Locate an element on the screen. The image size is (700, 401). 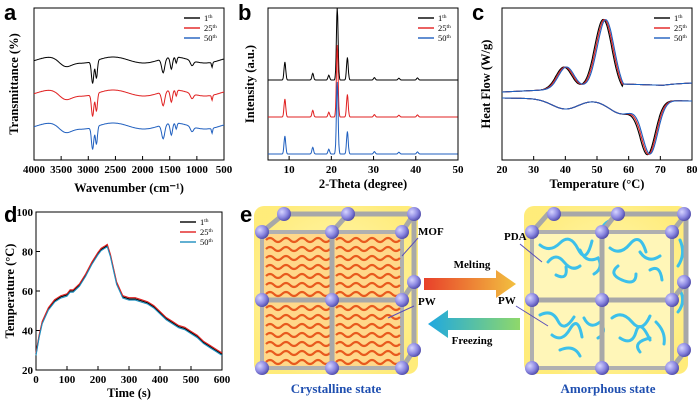
pw-left-callout-line is located at coordinates (401, 312).